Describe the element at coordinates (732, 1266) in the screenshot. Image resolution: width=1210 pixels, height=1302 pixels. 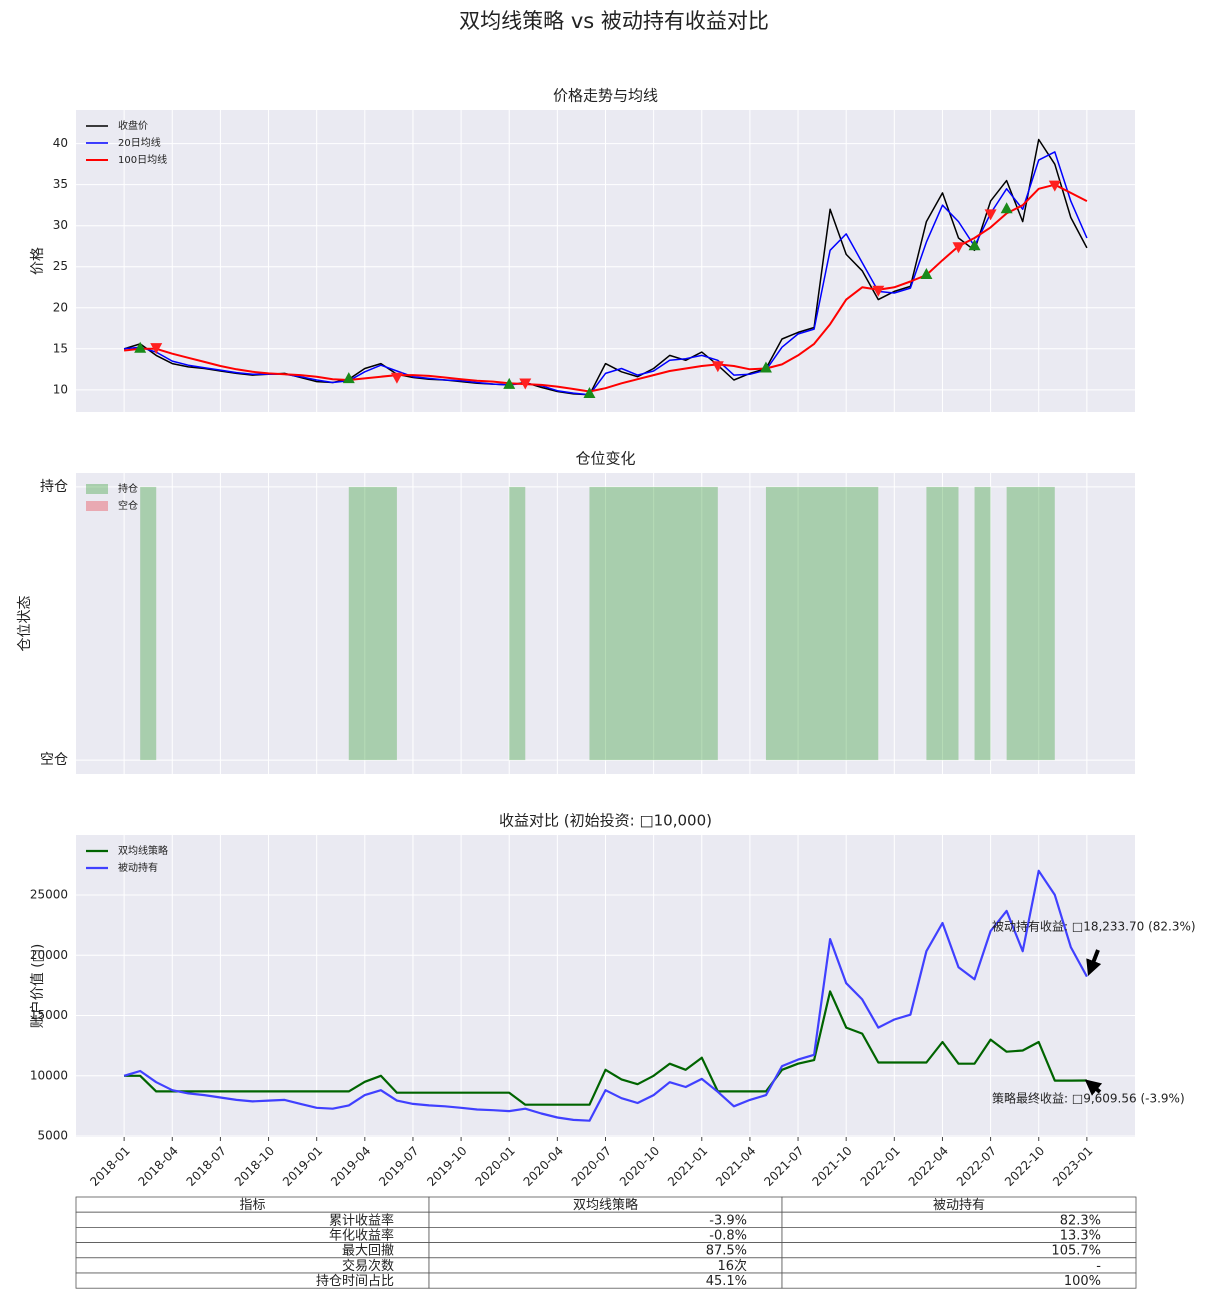
I see `table-cell-text: 16次` at that location.